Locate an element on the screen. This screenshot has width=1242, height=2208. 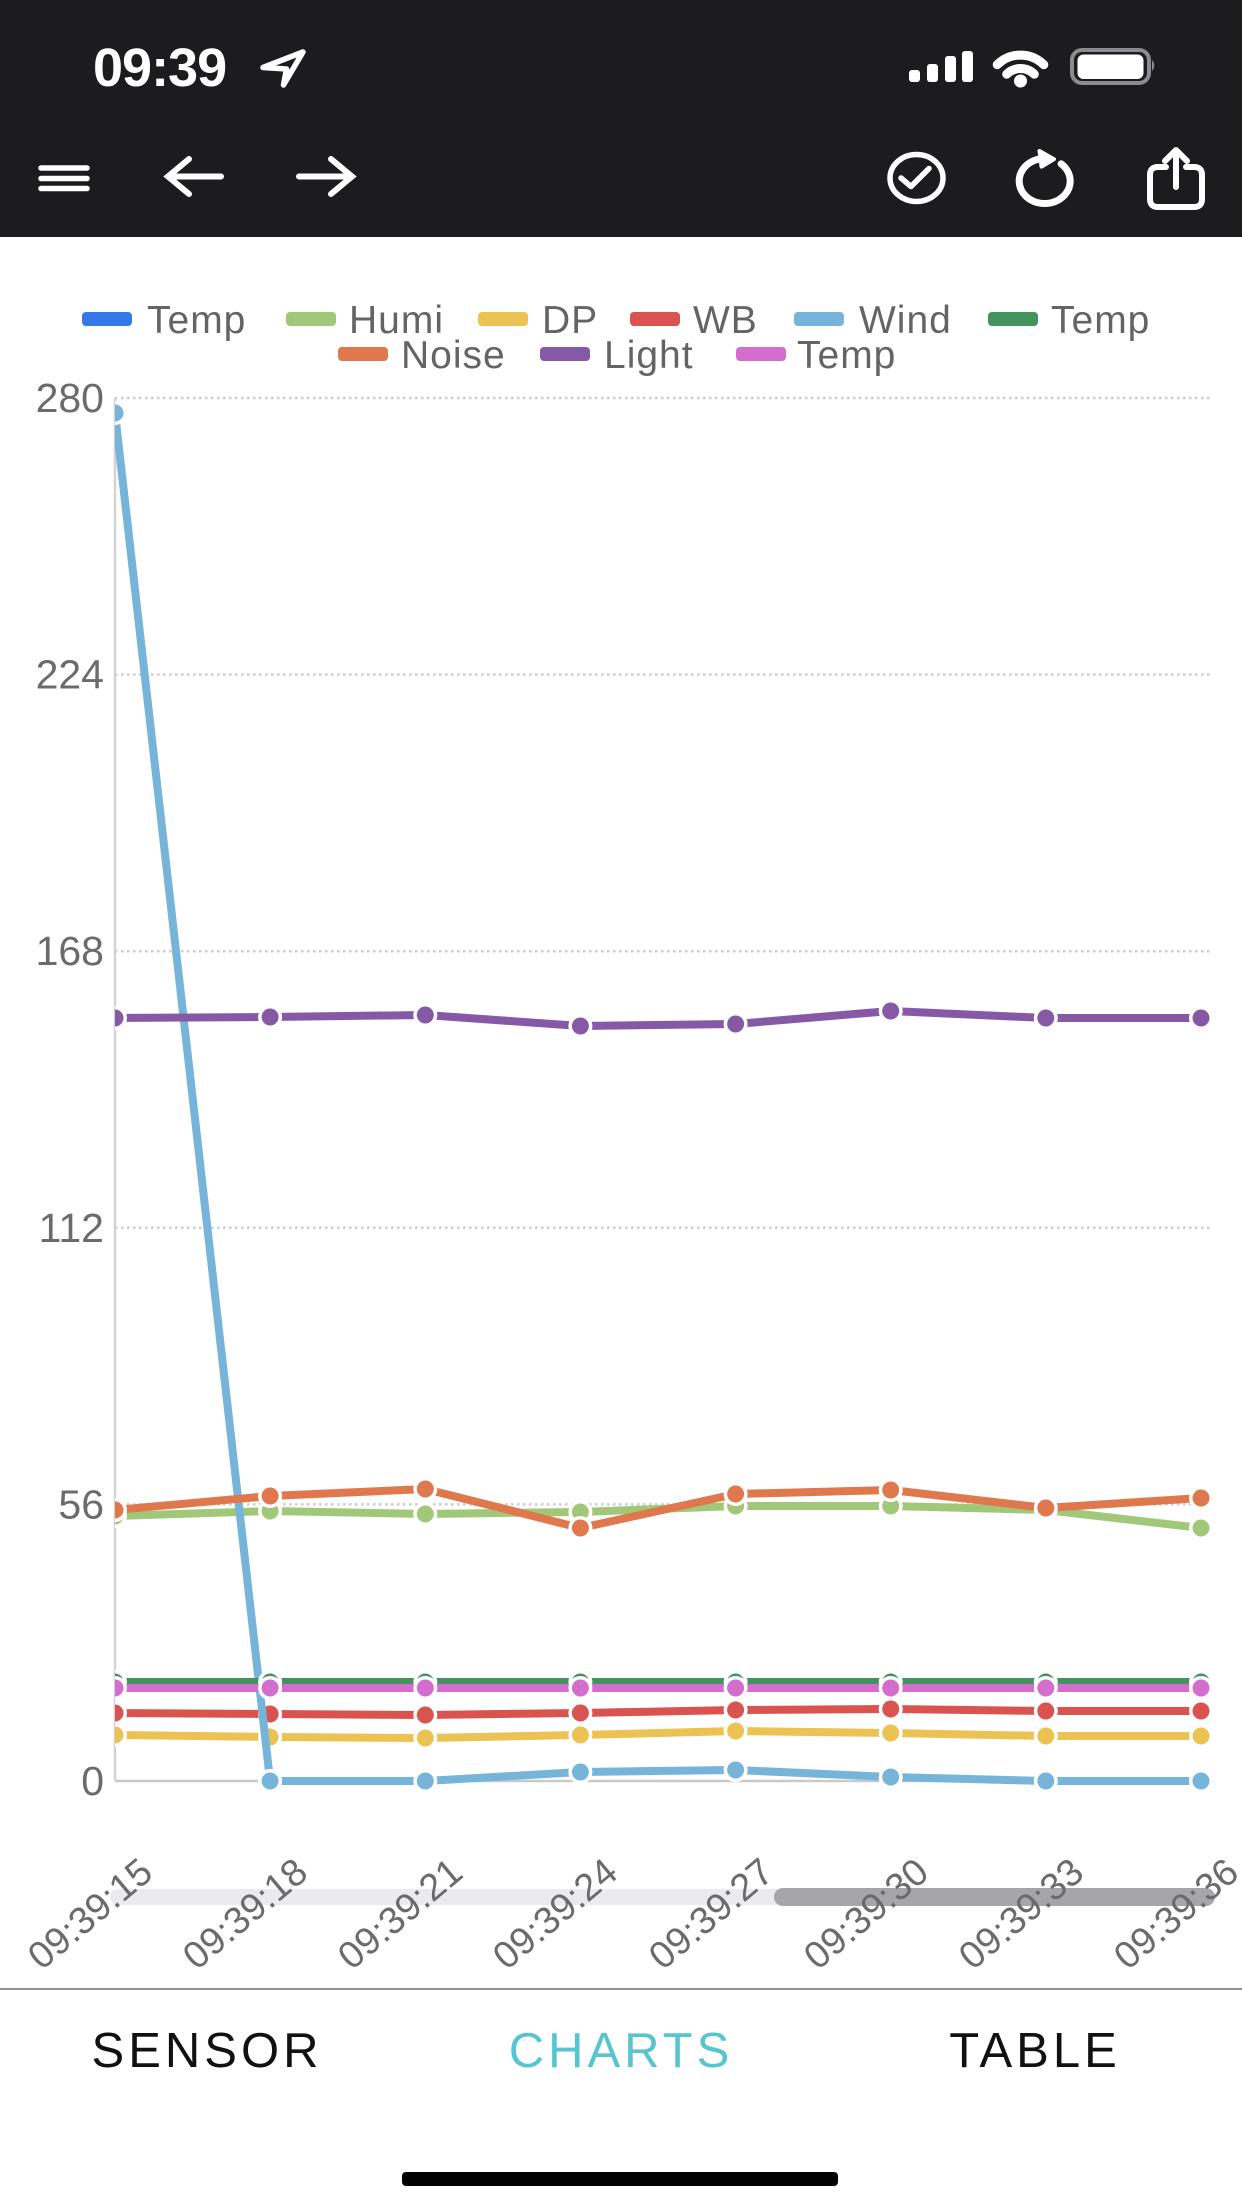
svg-text: 56 is located at coordinates (81, 1504).